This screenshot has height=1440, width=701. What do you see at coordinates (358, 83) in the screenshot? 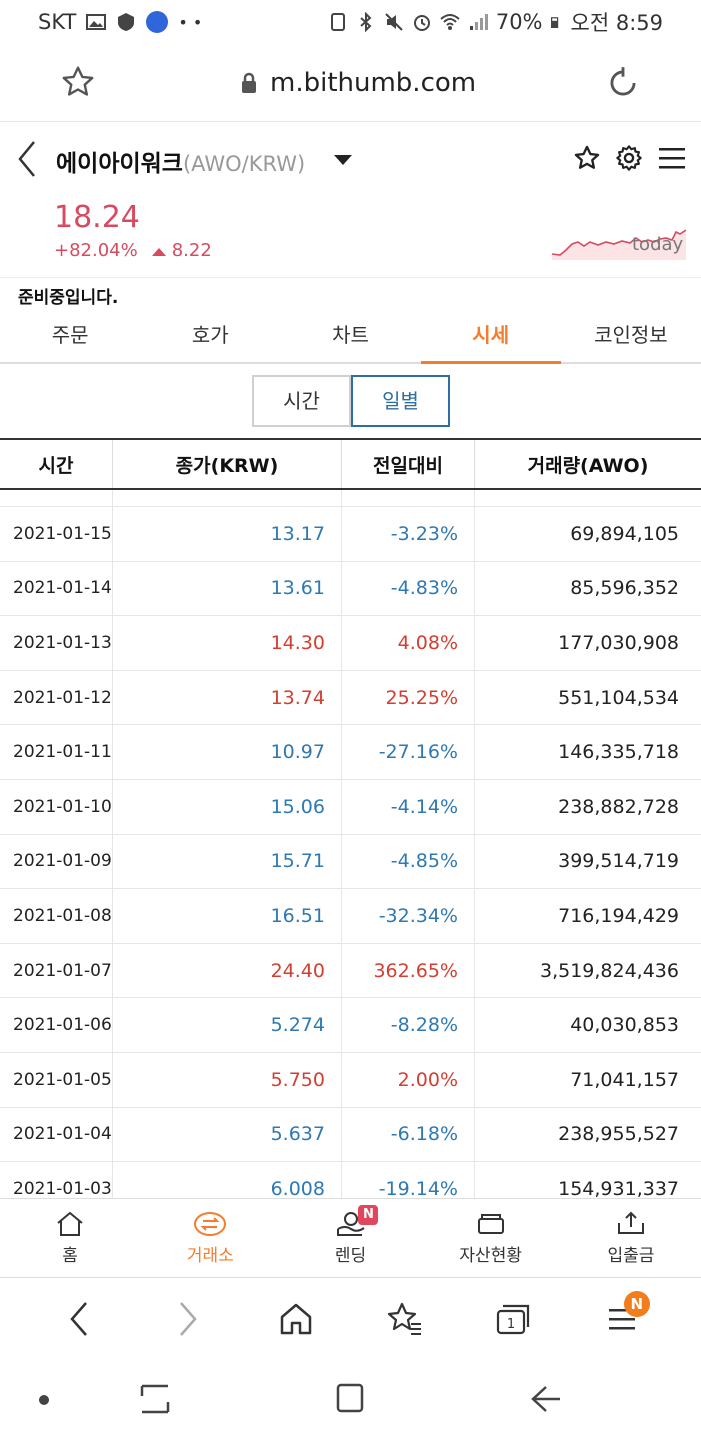
I see `url-field: m.bithumb.com` at bounding box center [358, 83].